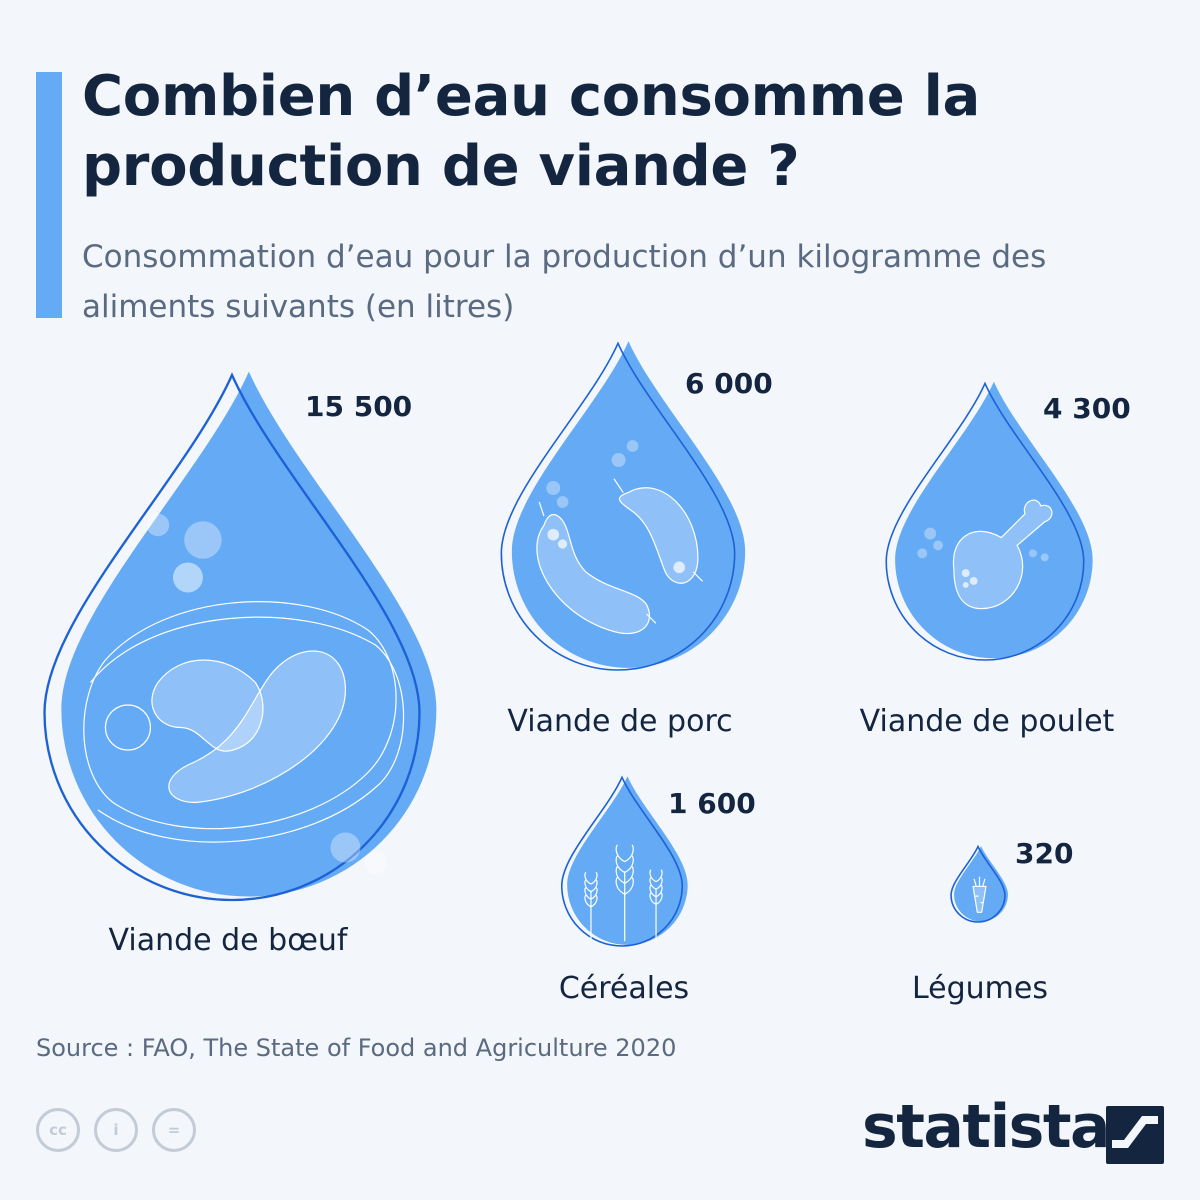 This screenshot has height=1200, width=1200. What do you see at coordinates (987, 721) in the screenshot?
I see `category-label: Viande de poulet` at bounding box center [987, 721].